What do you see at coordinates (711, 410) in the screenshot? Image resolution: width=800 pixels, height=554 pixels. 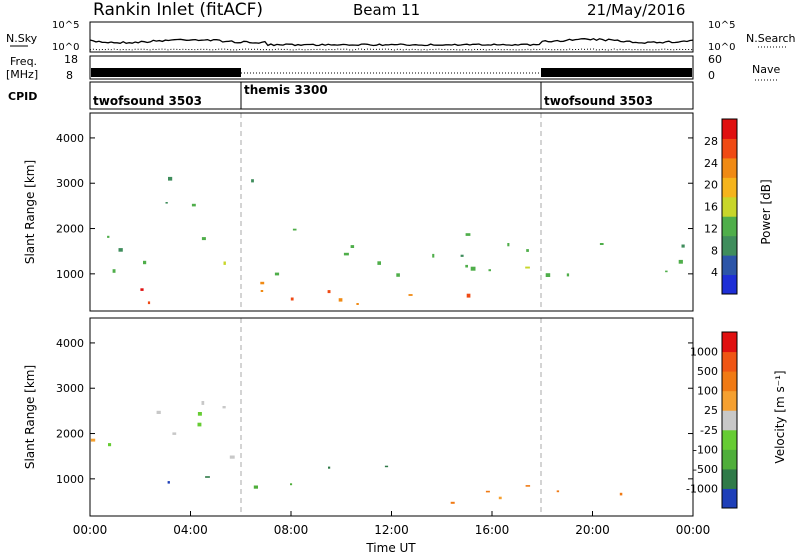 I see `velocity-colorbar-tick-3: 25` at bounding box center [711, 410].